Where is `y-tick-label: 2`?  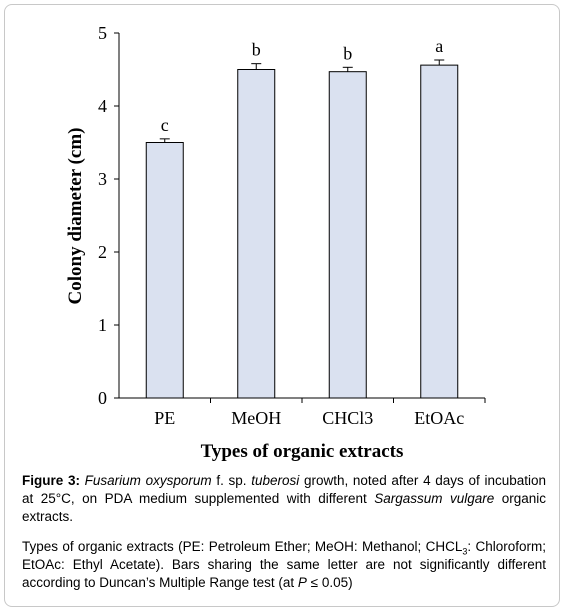 y-tick-label: 2 is located at coordinates (102, 252).